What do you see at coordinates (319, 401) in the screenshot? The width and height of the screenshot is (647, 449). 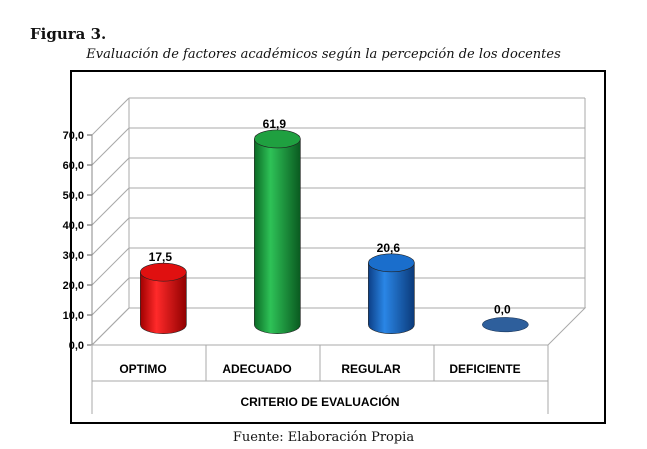 I see `x-axis-title: CRITERIO DE EVALUACIÓN` at bounding box center [319, 401].